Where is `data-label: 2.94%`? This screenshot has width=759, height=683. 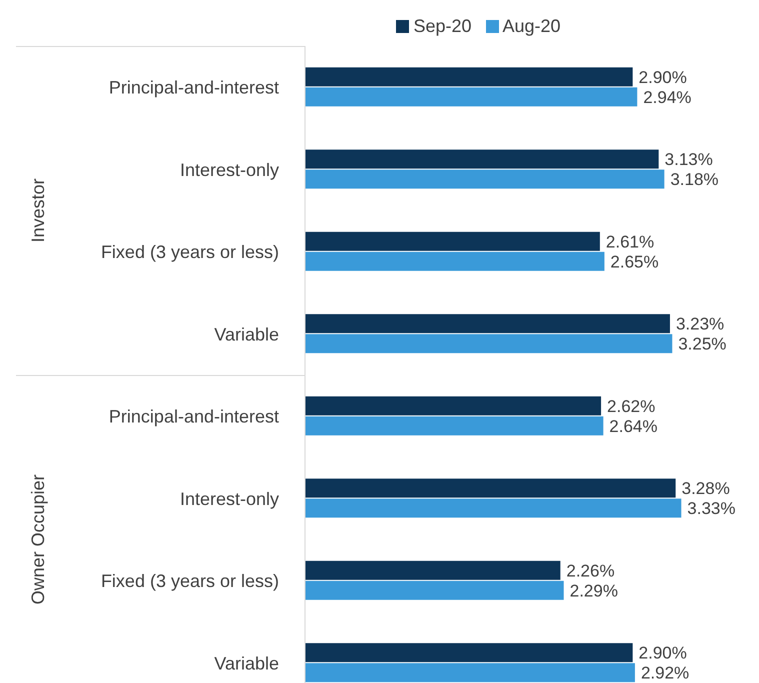
data-label: 2.94% is located at coordinates (667, 97).